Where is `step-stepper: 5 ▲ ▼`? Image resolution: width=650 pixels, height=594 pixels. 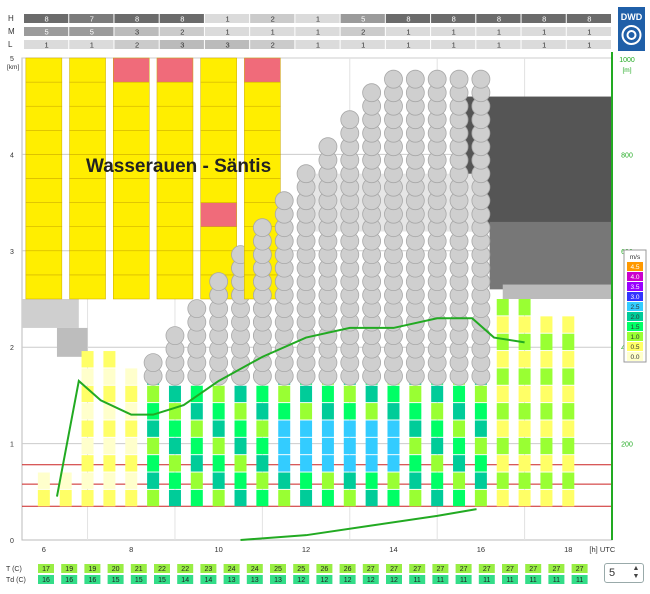
step-stepper: 5 ▲ ▼ is located at coordinates (624, 573).